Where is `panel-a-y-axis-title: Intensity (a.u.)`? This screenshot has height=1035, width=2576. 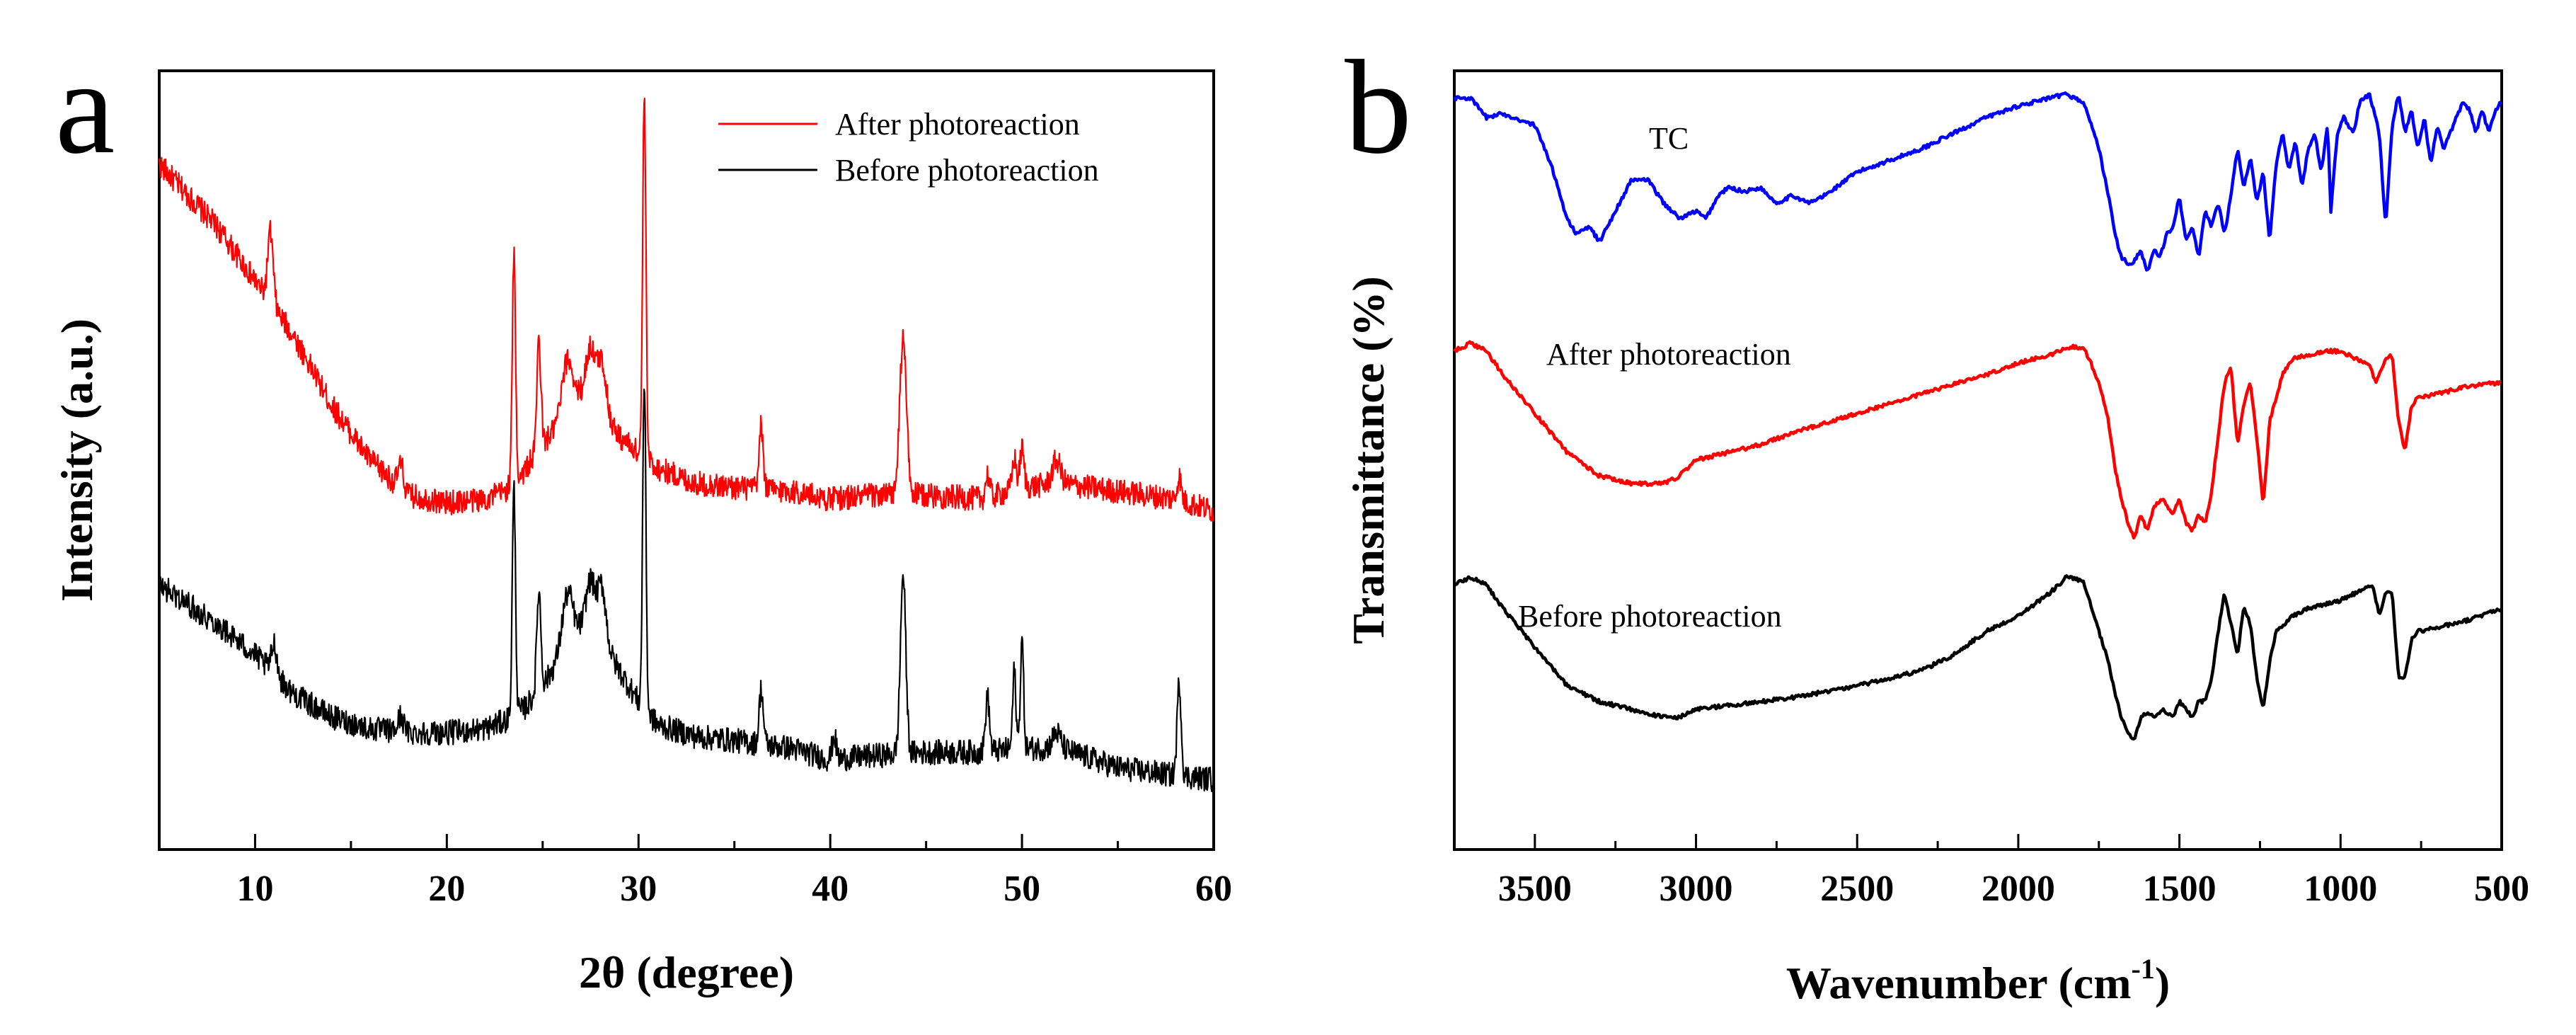
panel-a-y-axis-title: Intensity (a.u.) is located at coordinates (77, 460).